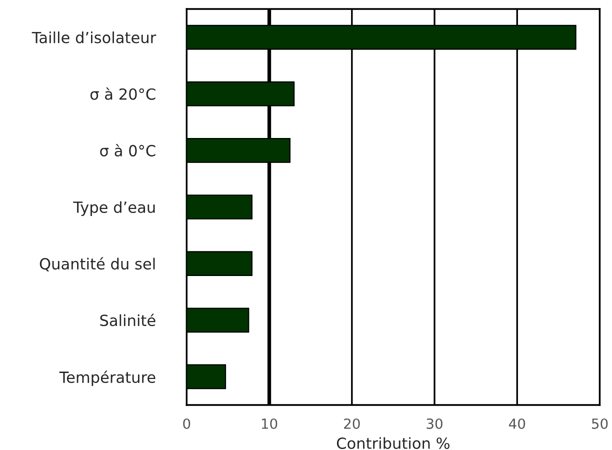 Image resolution: width=612 pixels, height=450 pixels. What do you see at coordinates (600, 423) in the screenshot?
I see `x-tick-label: 50` at bounding box center [600, 423].